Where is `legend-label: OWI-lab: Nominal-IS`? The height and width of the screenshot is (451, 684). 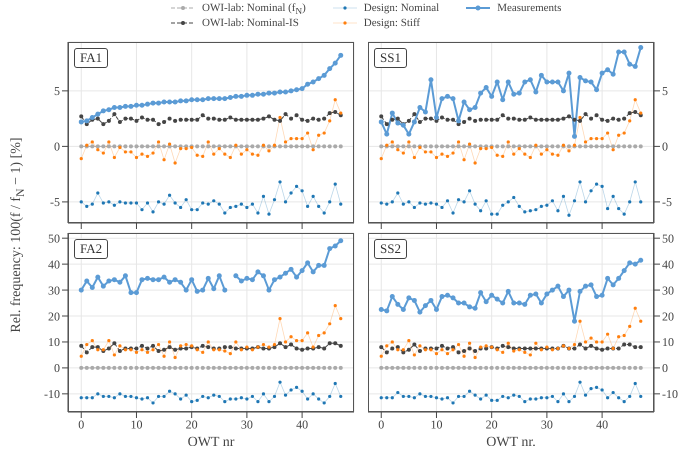 legend-label: OWI-lab: Nominal-IS is located at coordinates (250, 23).